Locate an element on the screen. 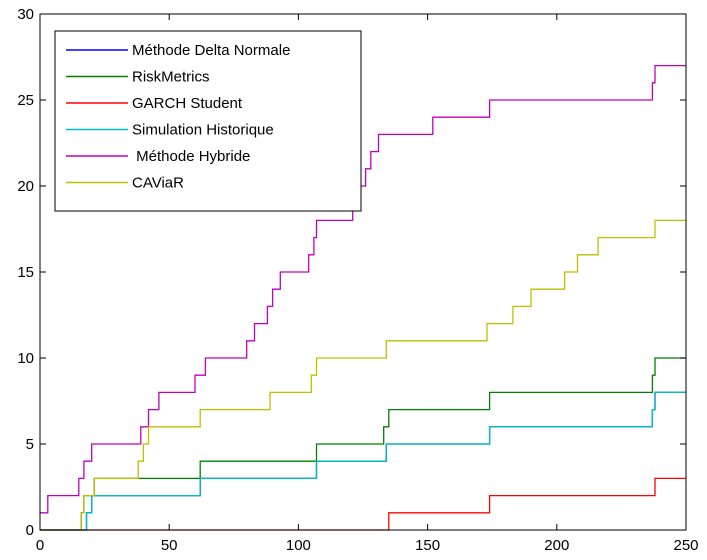  y-tick-label: 10 is located at coordinates (25, 358).